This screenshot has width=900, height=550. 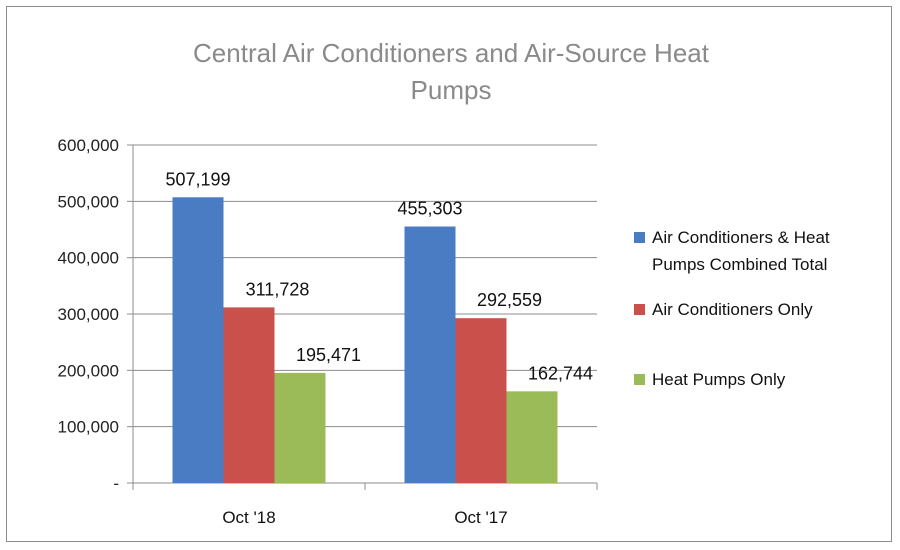 I want to click on data-label: 292,559, so click(x=509, y=300).